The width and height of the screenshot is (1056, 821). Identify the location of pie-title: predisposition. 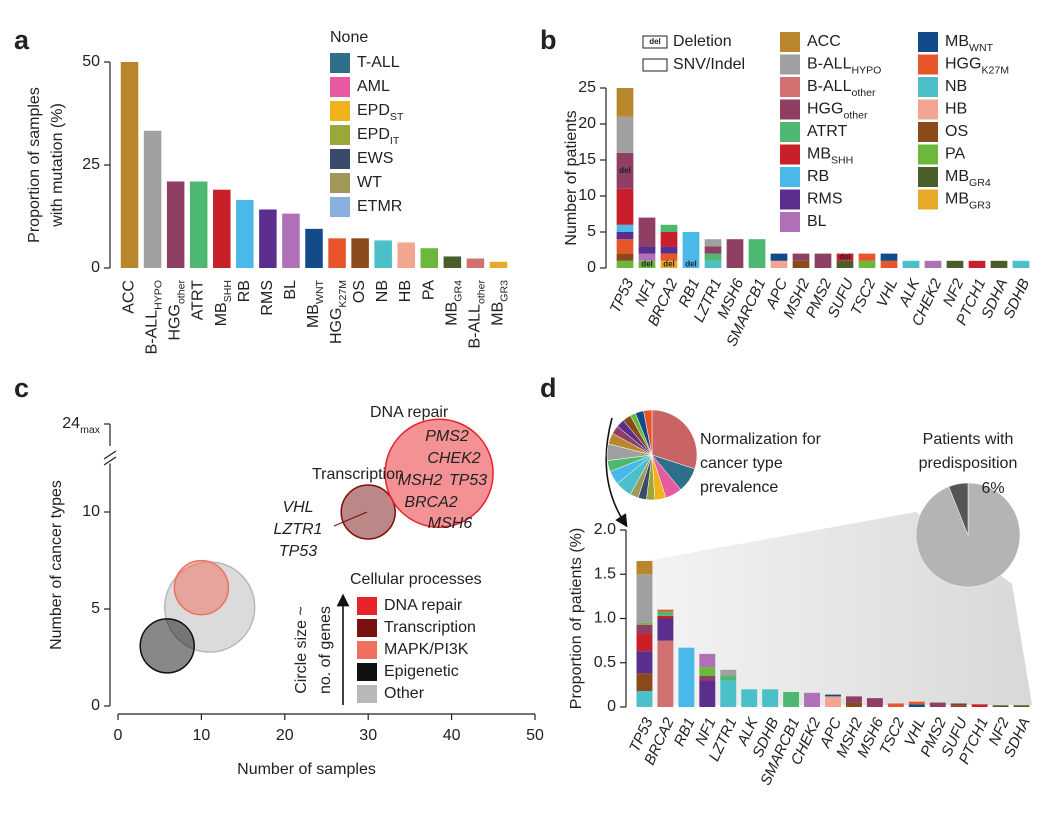
(968, 463).